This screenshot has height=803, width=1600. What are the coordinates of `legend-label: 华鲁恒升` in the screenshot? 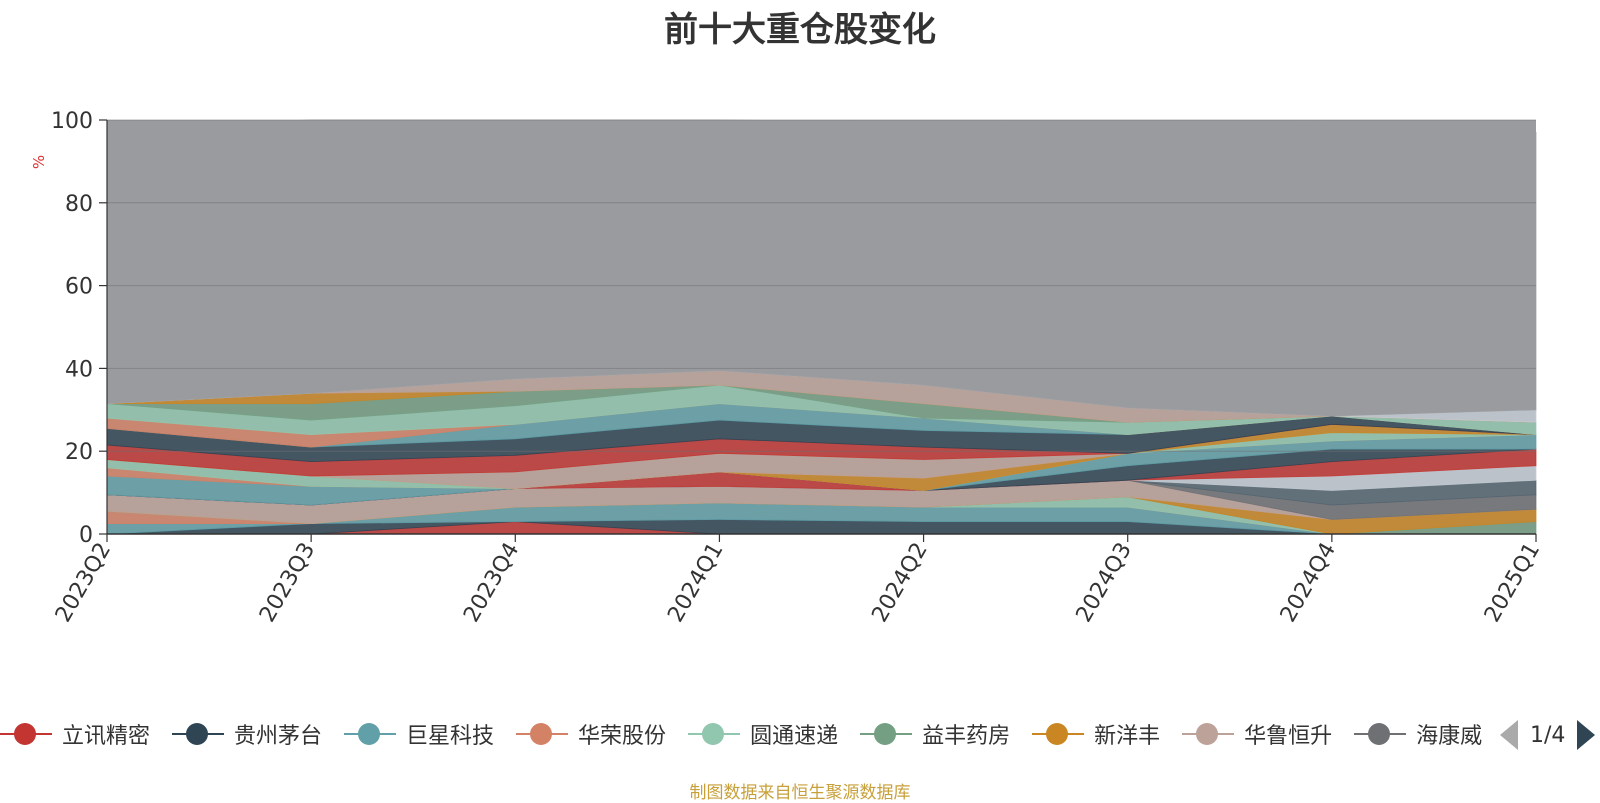 It's located at (1288, 736).